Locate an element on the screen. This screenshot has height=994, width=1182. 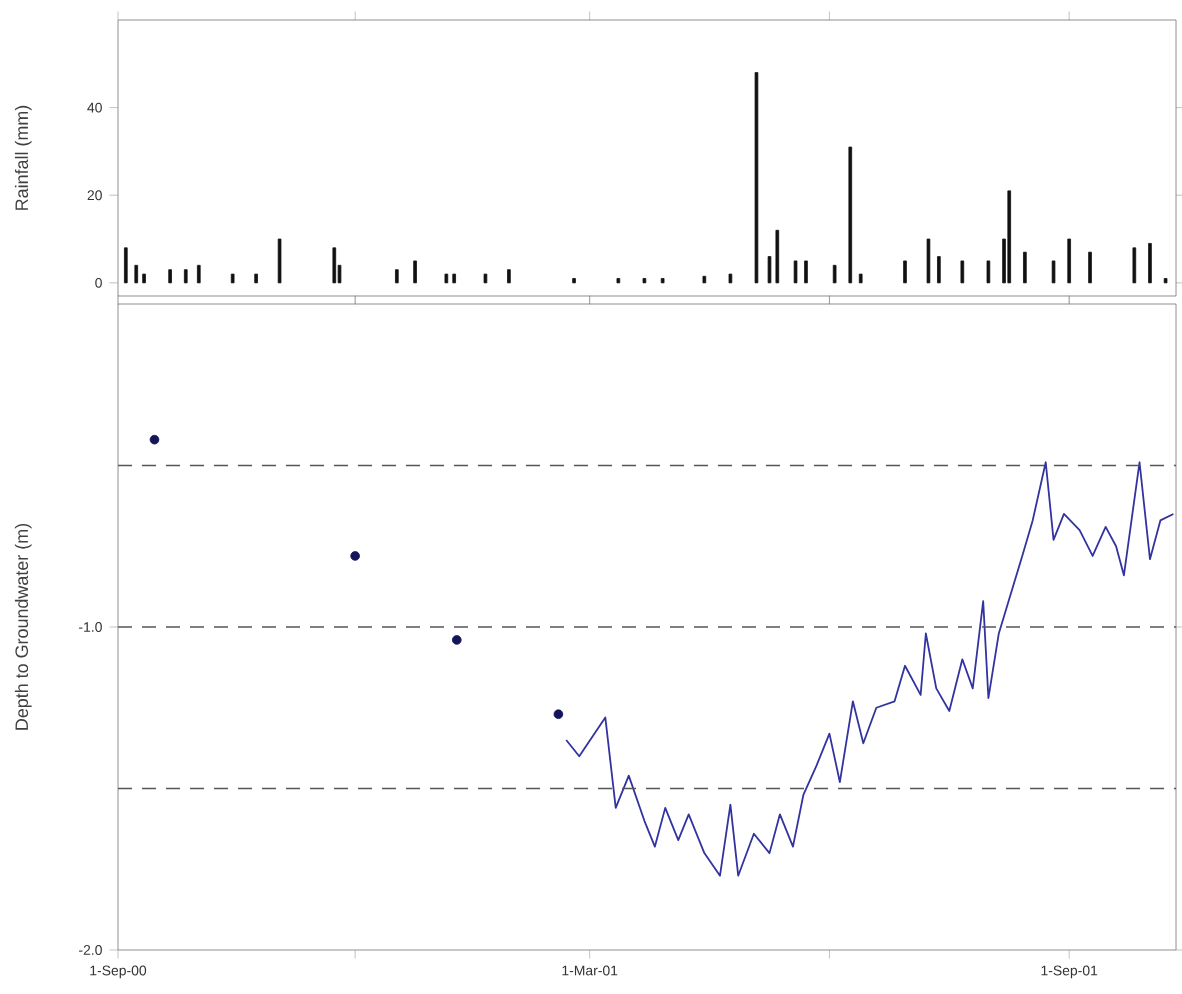
y-axis-title: Depth to Groundwater (m) is located at coordinates (23, 626).